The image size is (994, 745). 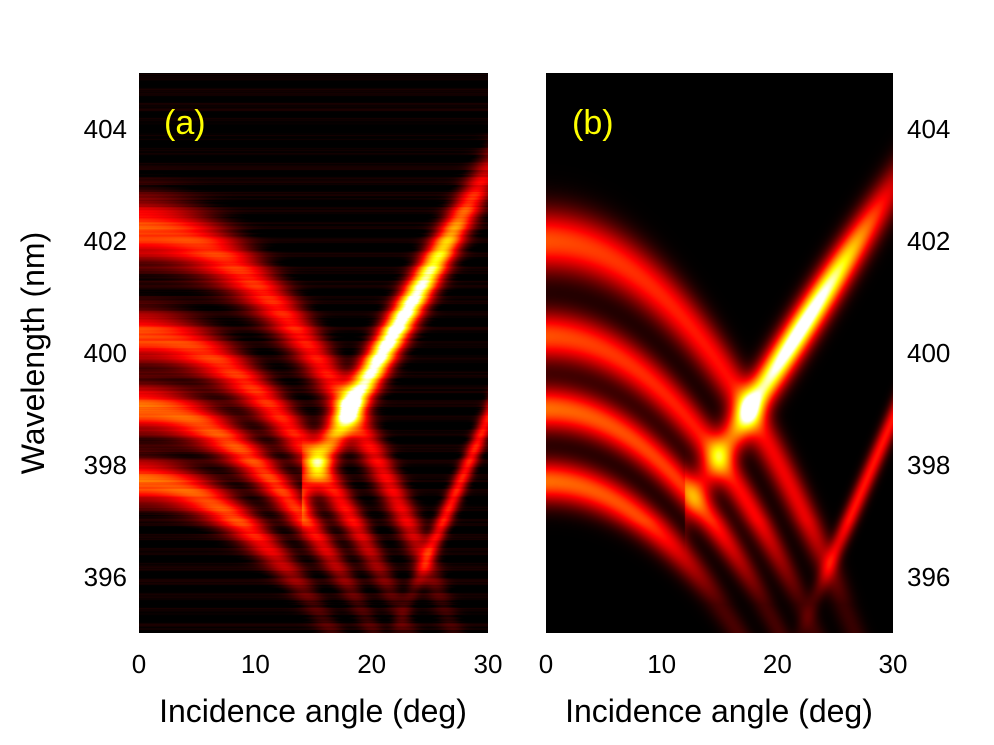 I want to click on panel-label-a: (a), so click(x=185, y=123).